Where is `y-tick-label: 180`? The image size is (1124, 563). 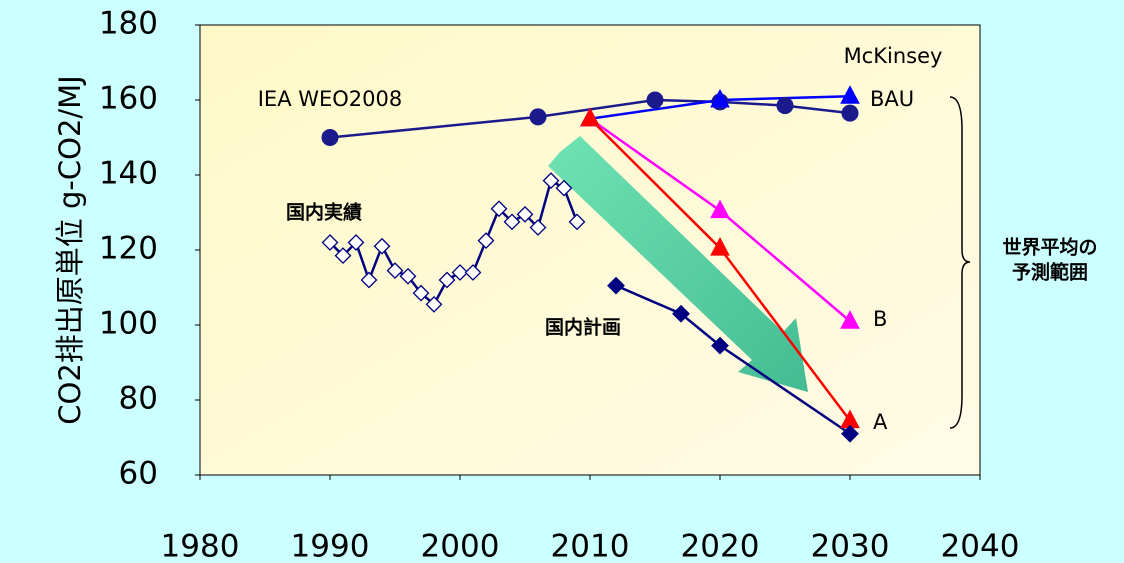
y-tick-label: 180 is located at coordinates (128, 24).